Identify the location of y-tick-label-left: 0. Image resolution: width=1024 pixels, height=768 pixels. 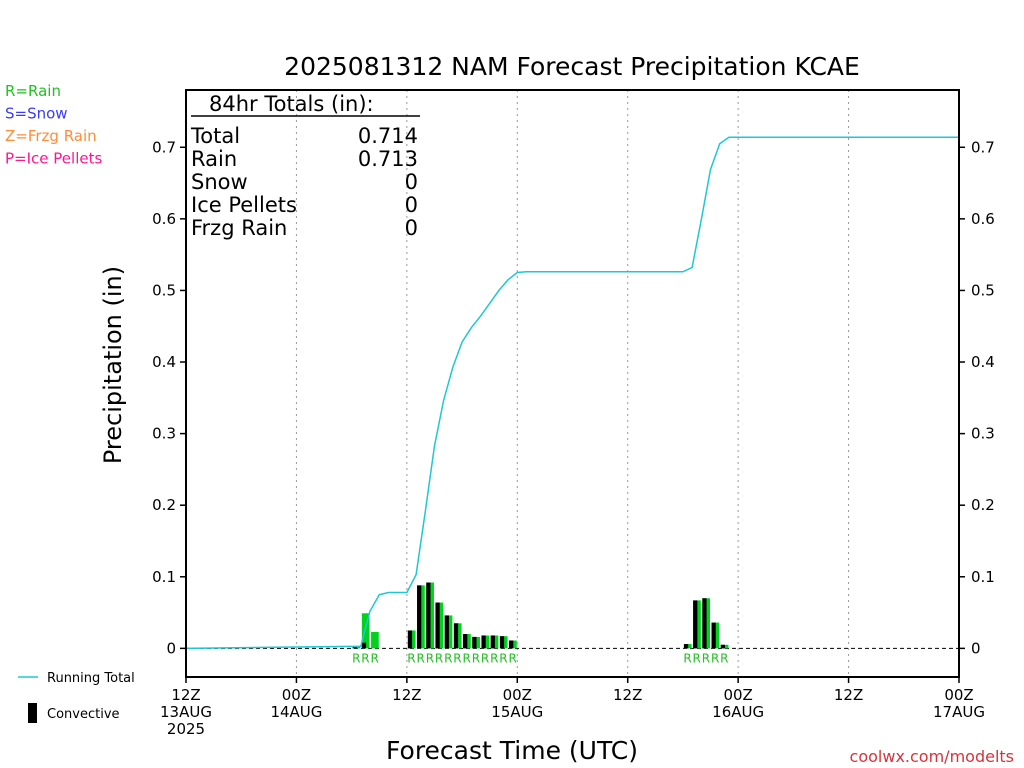
(171, 648).